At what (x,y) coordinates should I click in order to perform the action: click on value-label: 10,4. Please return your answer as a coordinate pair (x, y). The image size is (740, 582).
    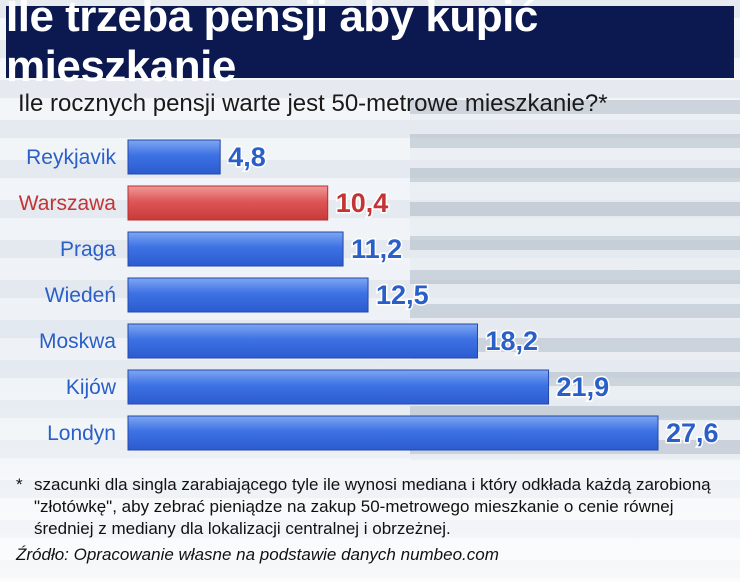
    Looking at the image, I should click on (362, 203).